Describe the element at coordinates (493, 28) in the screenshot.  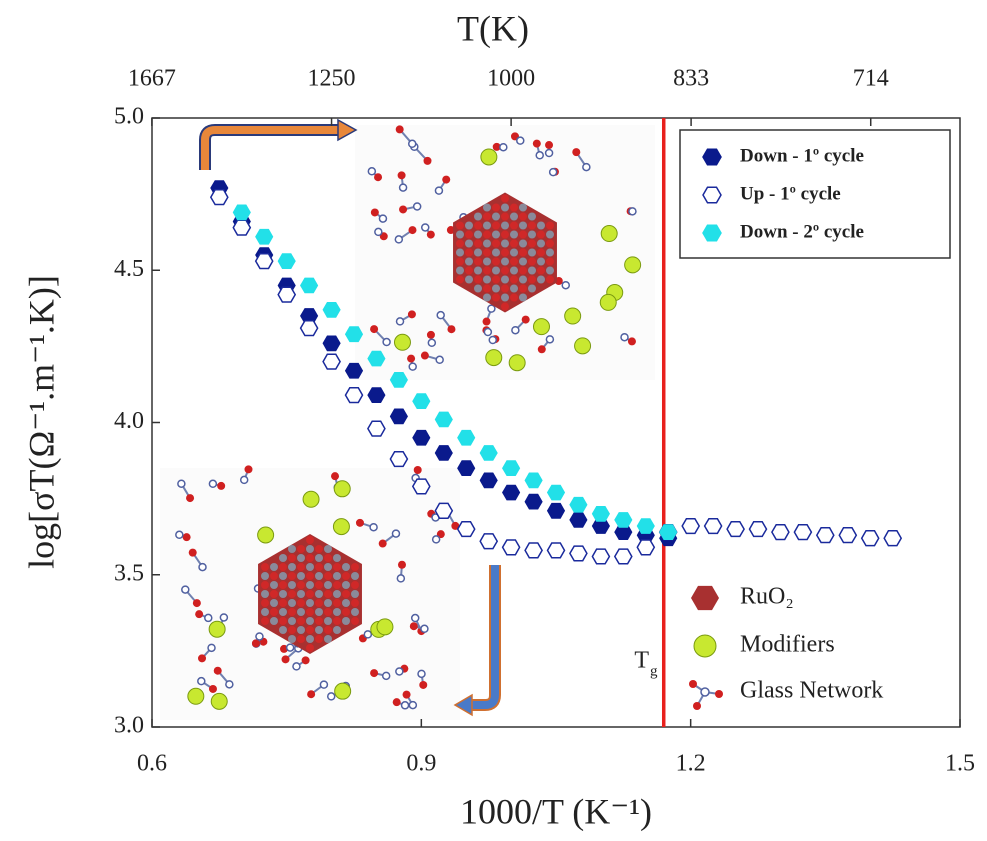
I see `top-axis-title: T(K)` at that location.